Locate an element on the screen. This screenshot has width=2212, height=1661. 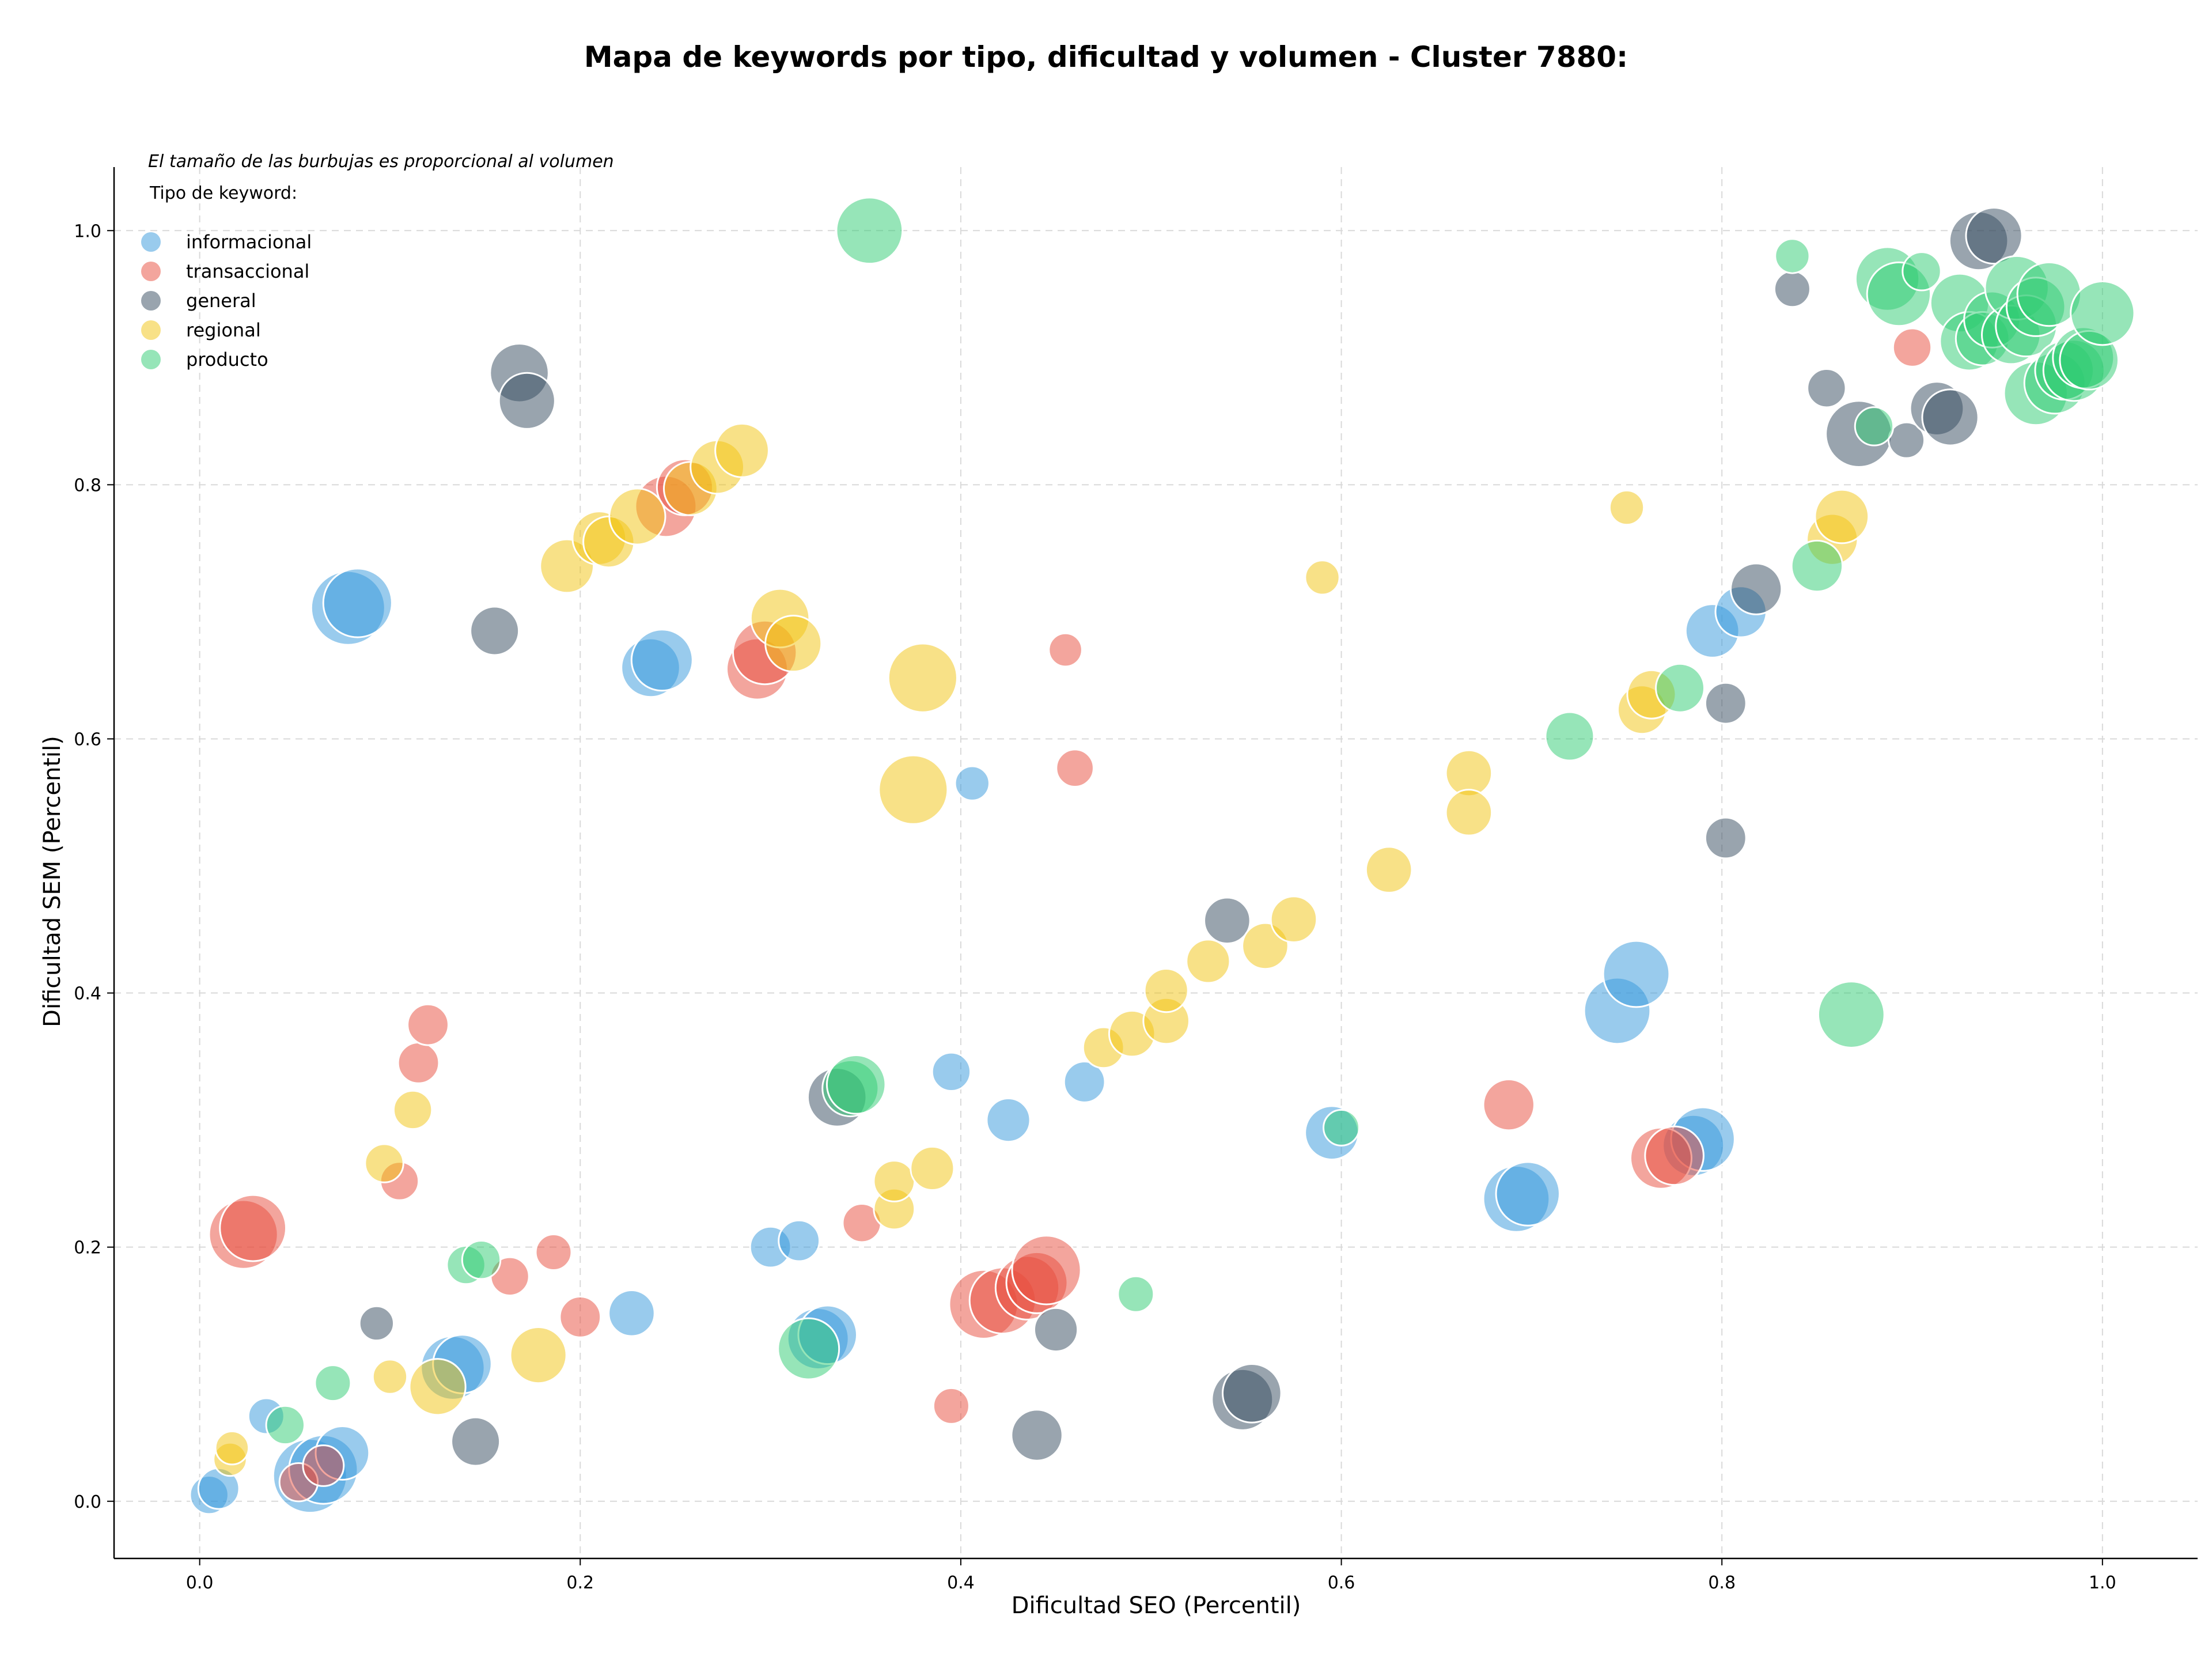
legend-label-regional: regional is located at coordinates (223, 330).